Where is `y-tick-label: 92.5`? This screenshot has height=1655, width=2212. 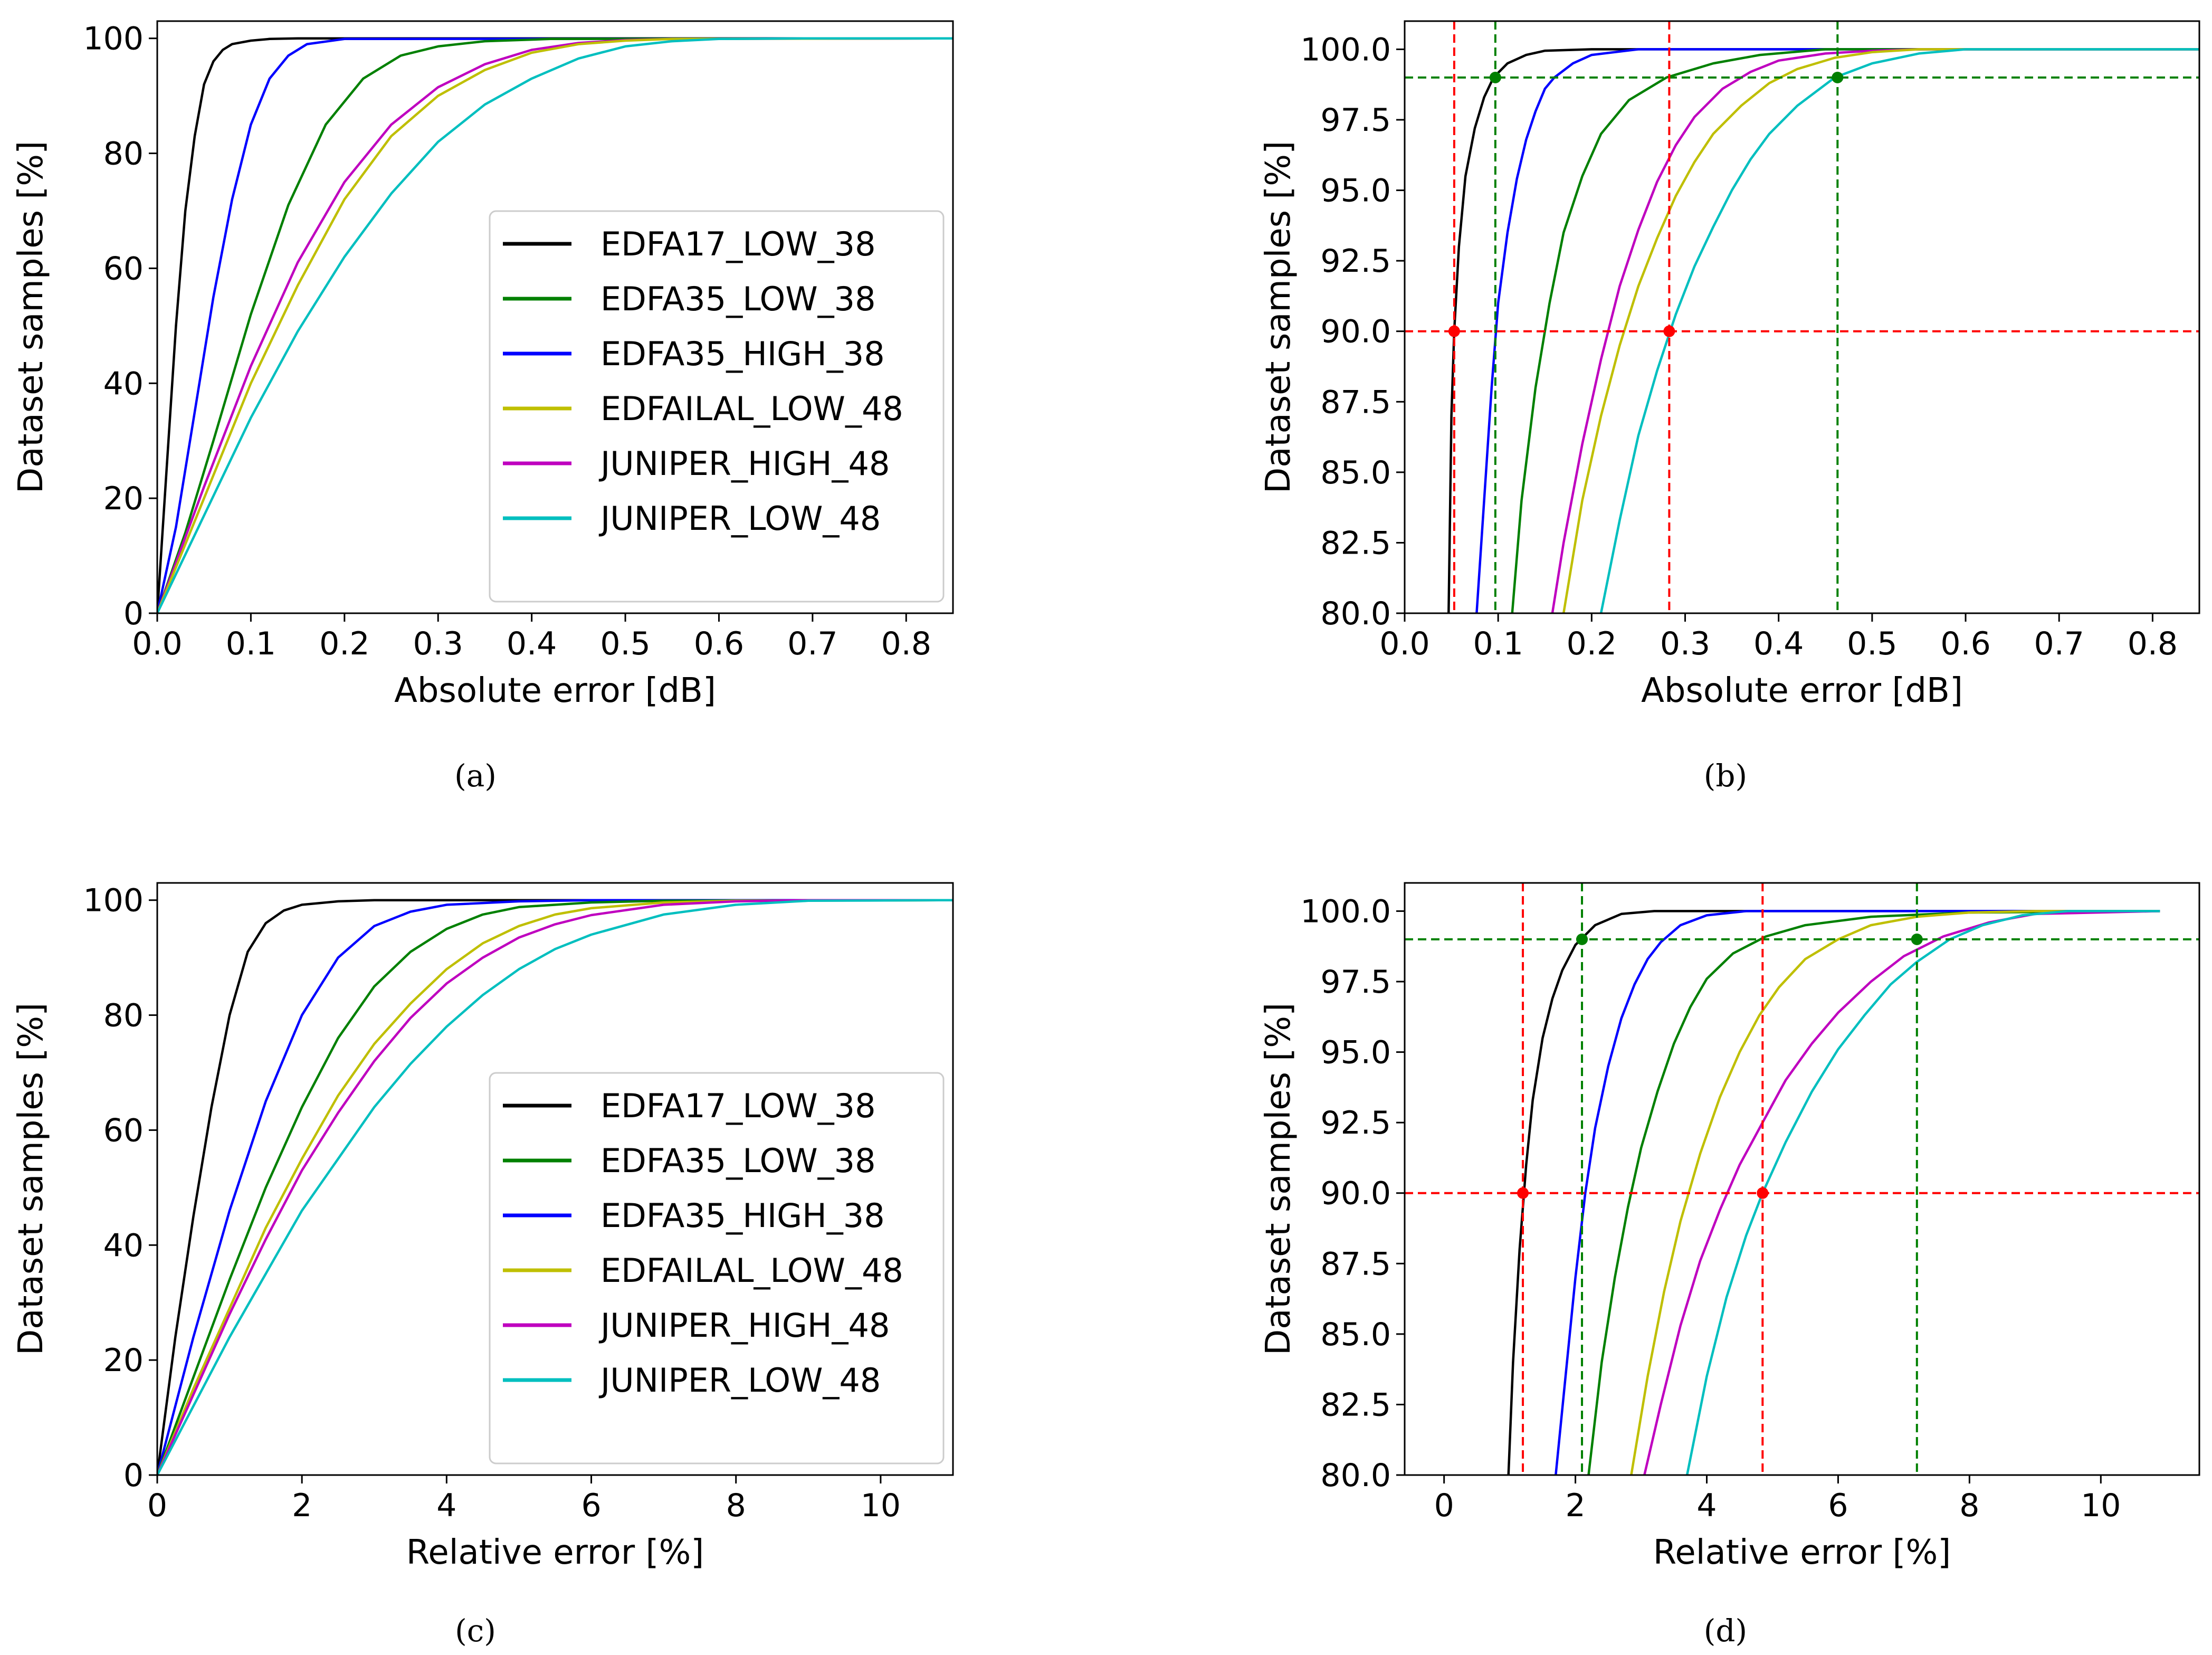
y-tick-label: 92.5 is located at coordinates (1355, 1123).